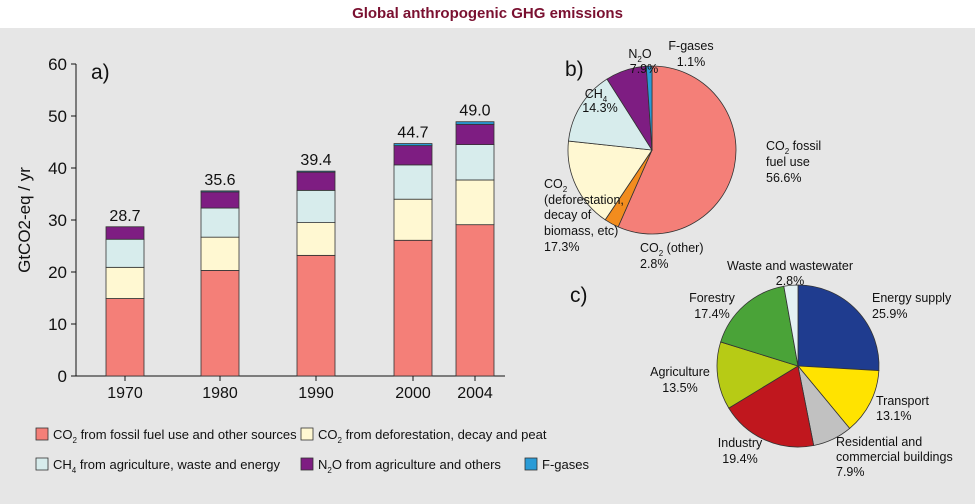  What do you see at coordinates (432, 436) in the screenshot?
I see `legend-entry: CO2 from deforestation, decay and peat` at bounding box center [432, 436].